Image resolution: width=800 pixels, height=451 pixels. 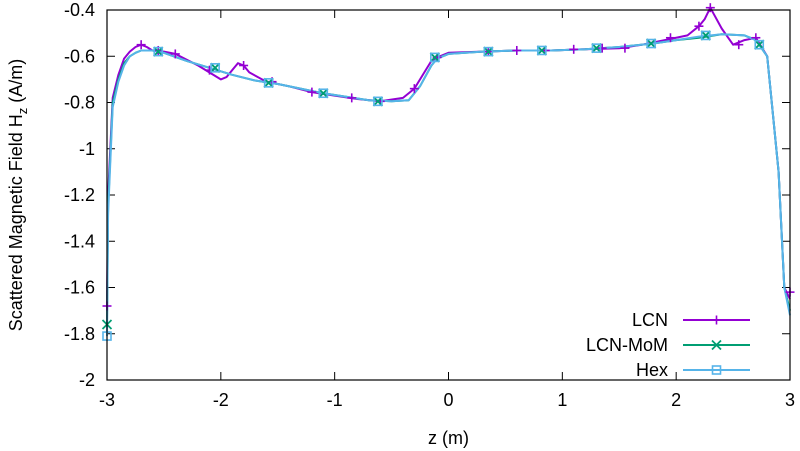 I want to click on legend-swatch-hex, so click(x=716, y=370).